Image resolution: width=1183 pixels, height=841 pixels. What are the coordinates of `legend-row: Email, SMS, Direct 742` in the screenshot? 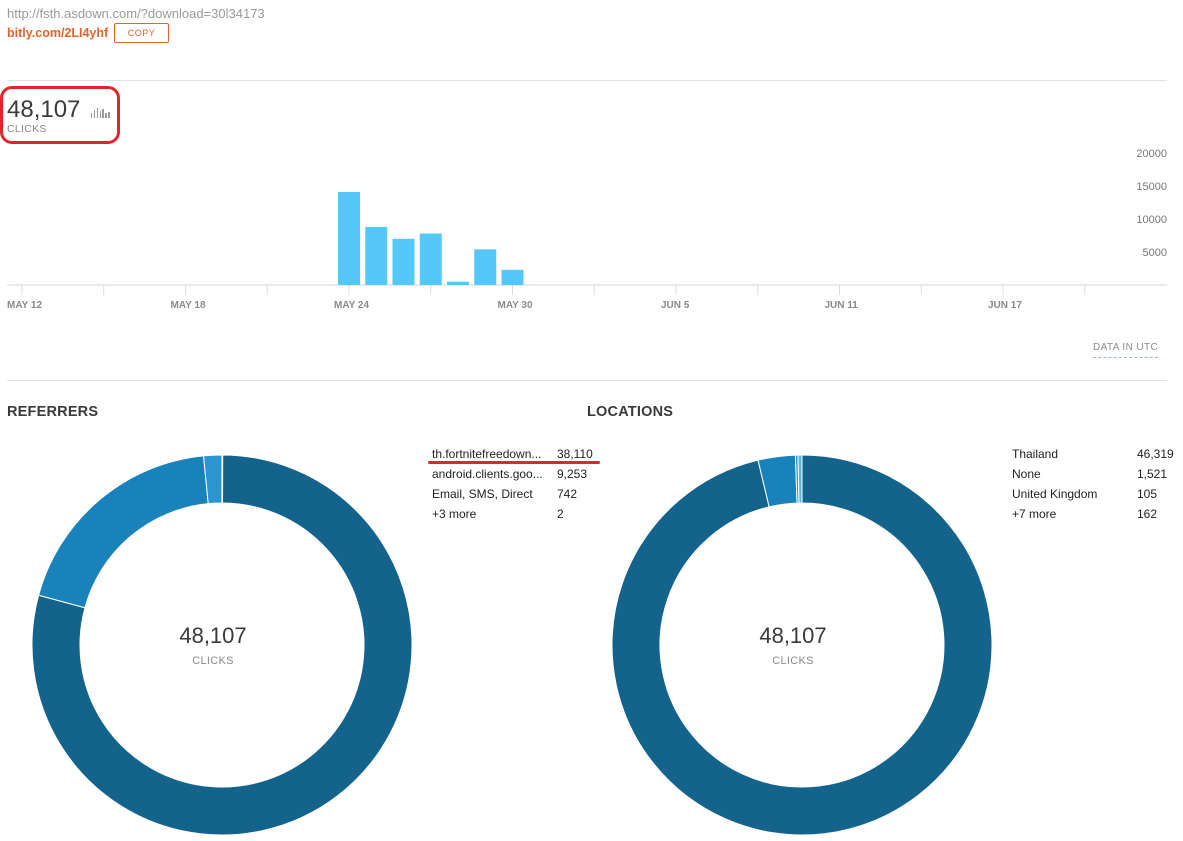 It's located at (517, 494).